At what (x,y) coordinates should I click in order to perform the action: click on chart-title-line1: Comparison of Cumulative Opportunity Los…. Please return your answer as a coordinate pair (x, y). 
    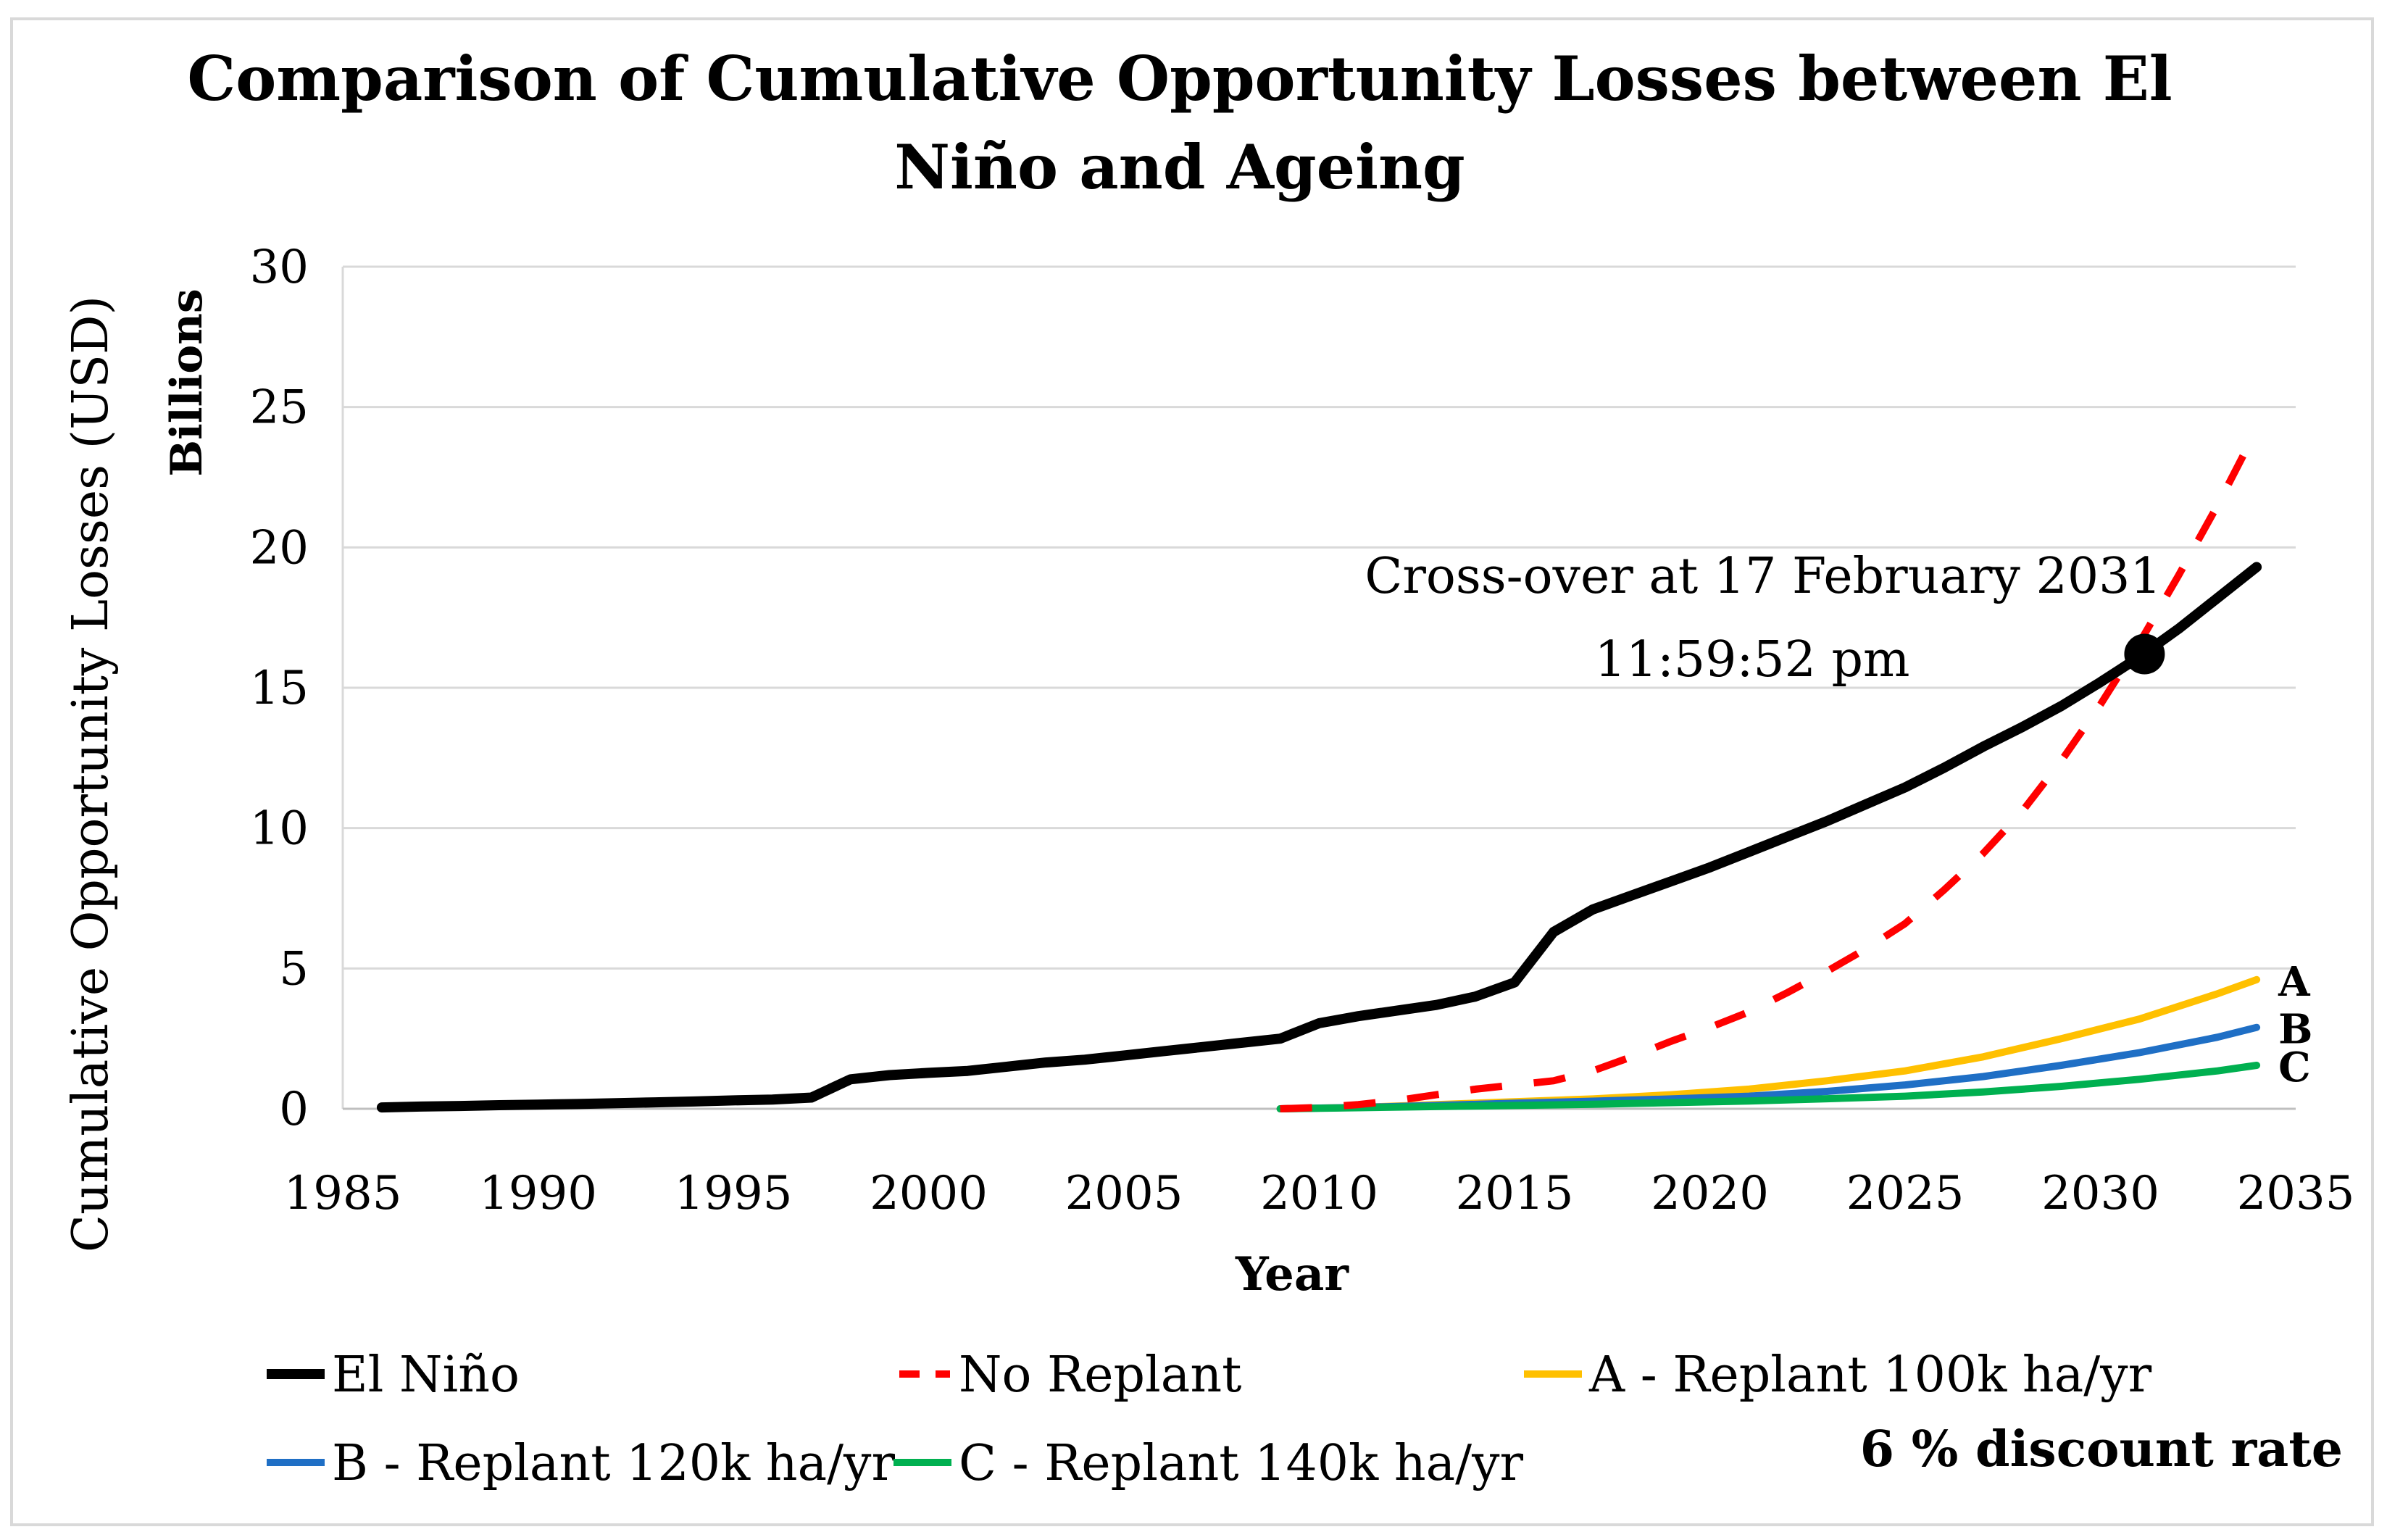
    Looking at the image, I should click on (1179, 79).